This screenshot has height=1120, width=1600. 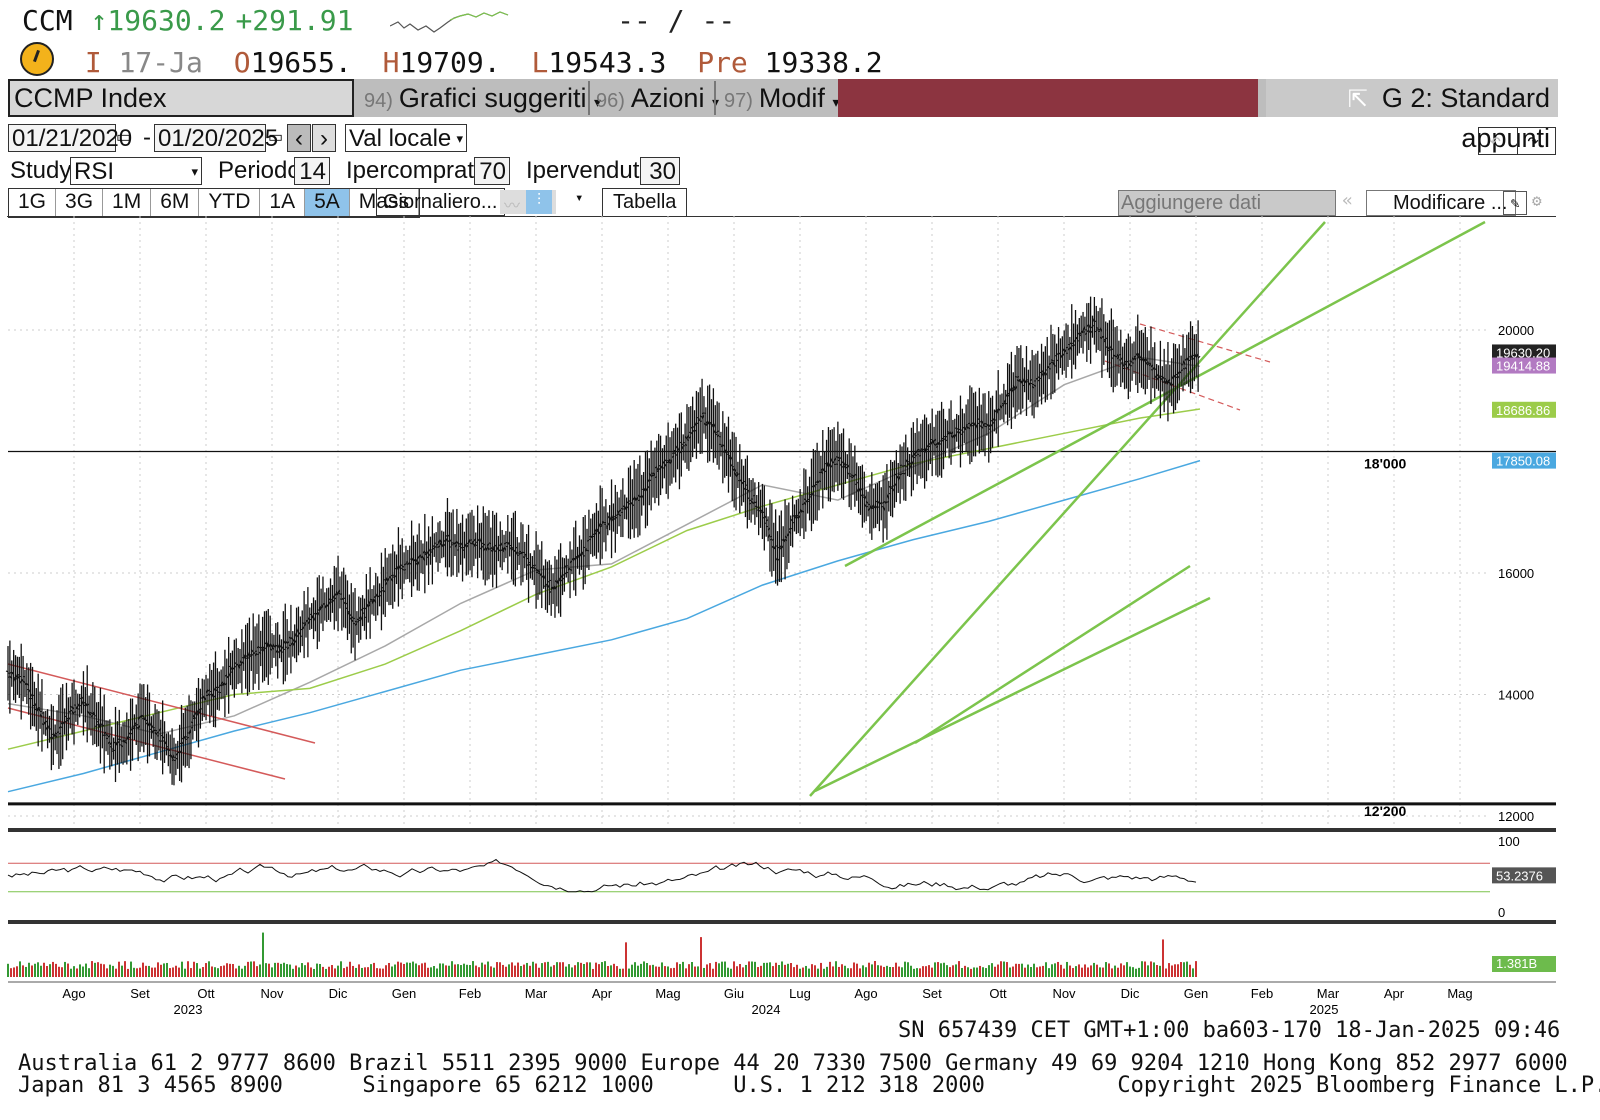 I want to click on actions-menu: 96)Azioni ▾, so click(x=657, y=98).